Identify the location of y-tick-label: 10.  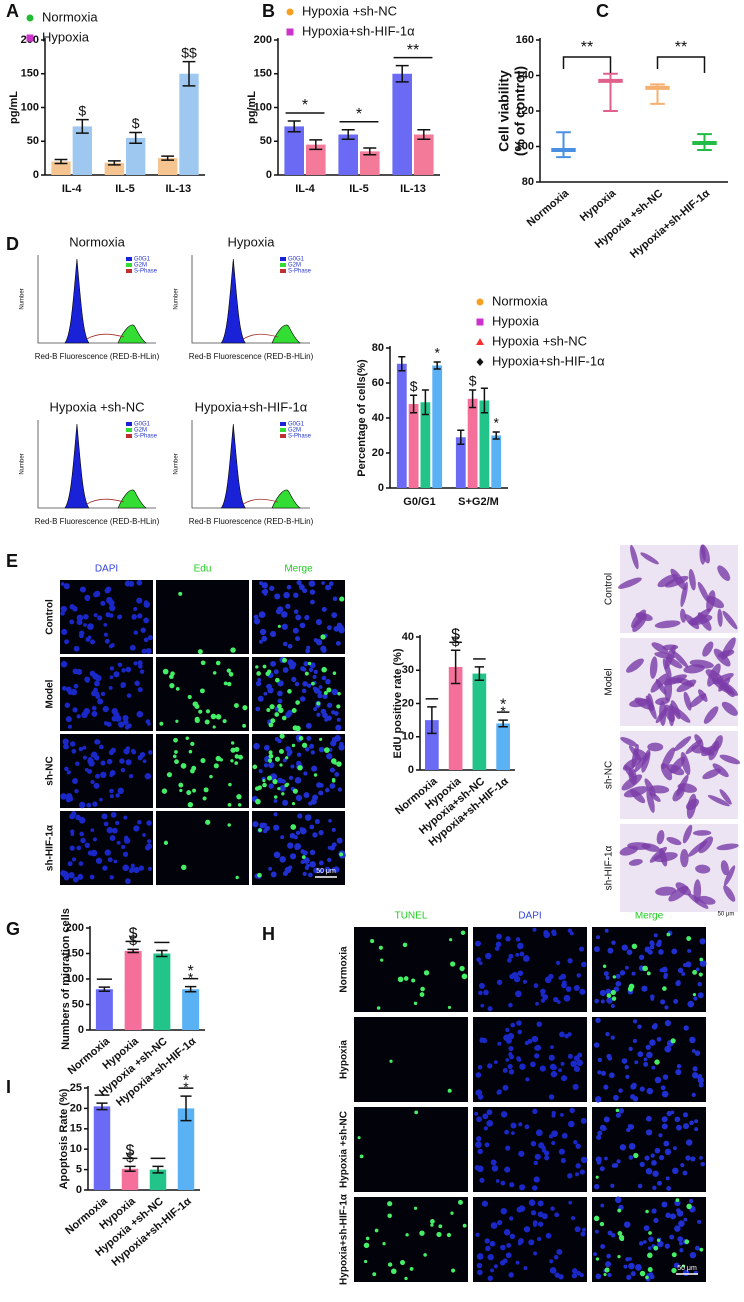
(408, 737).